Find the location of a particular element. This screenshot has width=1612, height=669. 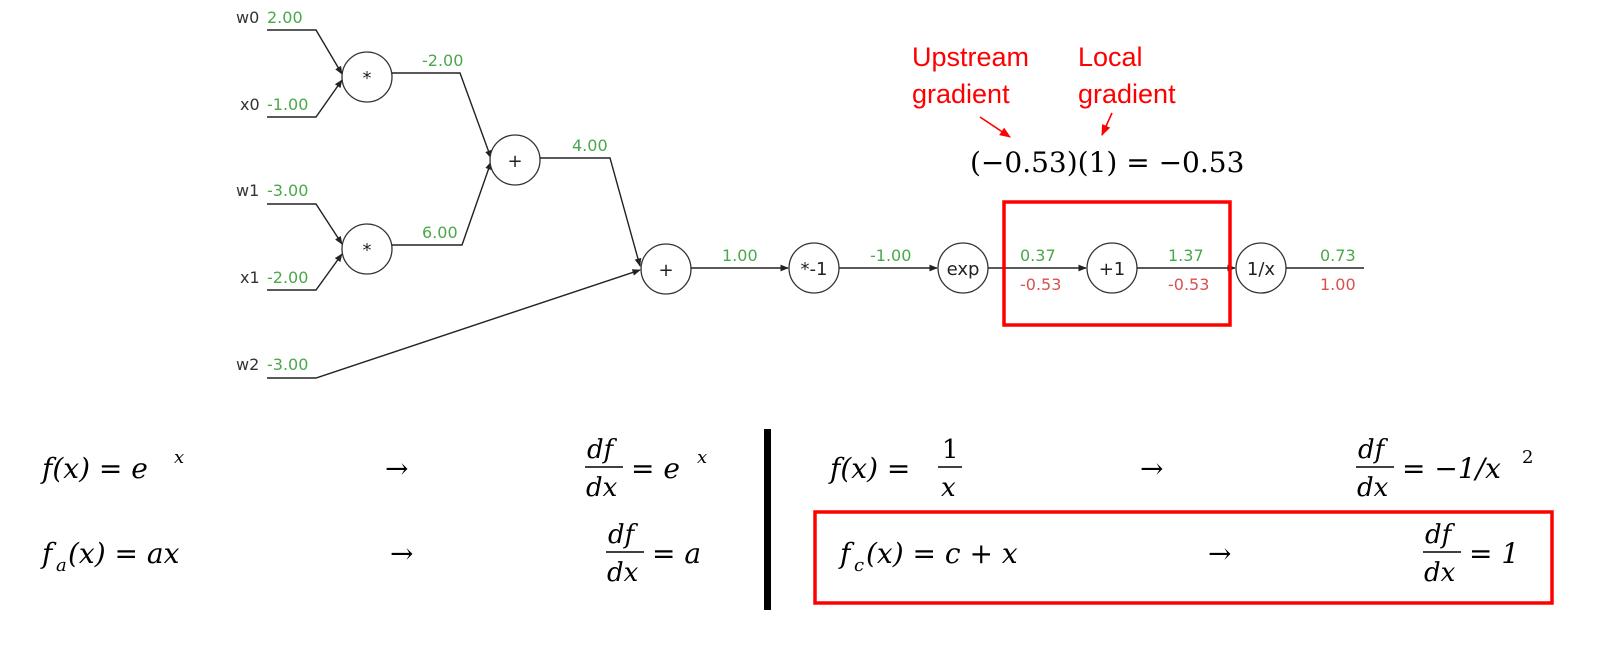

formula-recip-rhs-sup: 2 is located at coordinates (1527, 457).